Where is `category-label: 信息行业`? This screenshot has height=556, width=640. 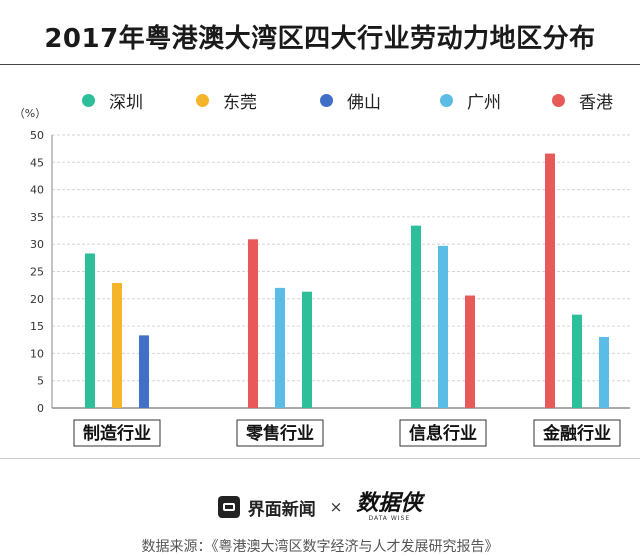
category-label: 信息行业 is located at coordinates (443, 433).